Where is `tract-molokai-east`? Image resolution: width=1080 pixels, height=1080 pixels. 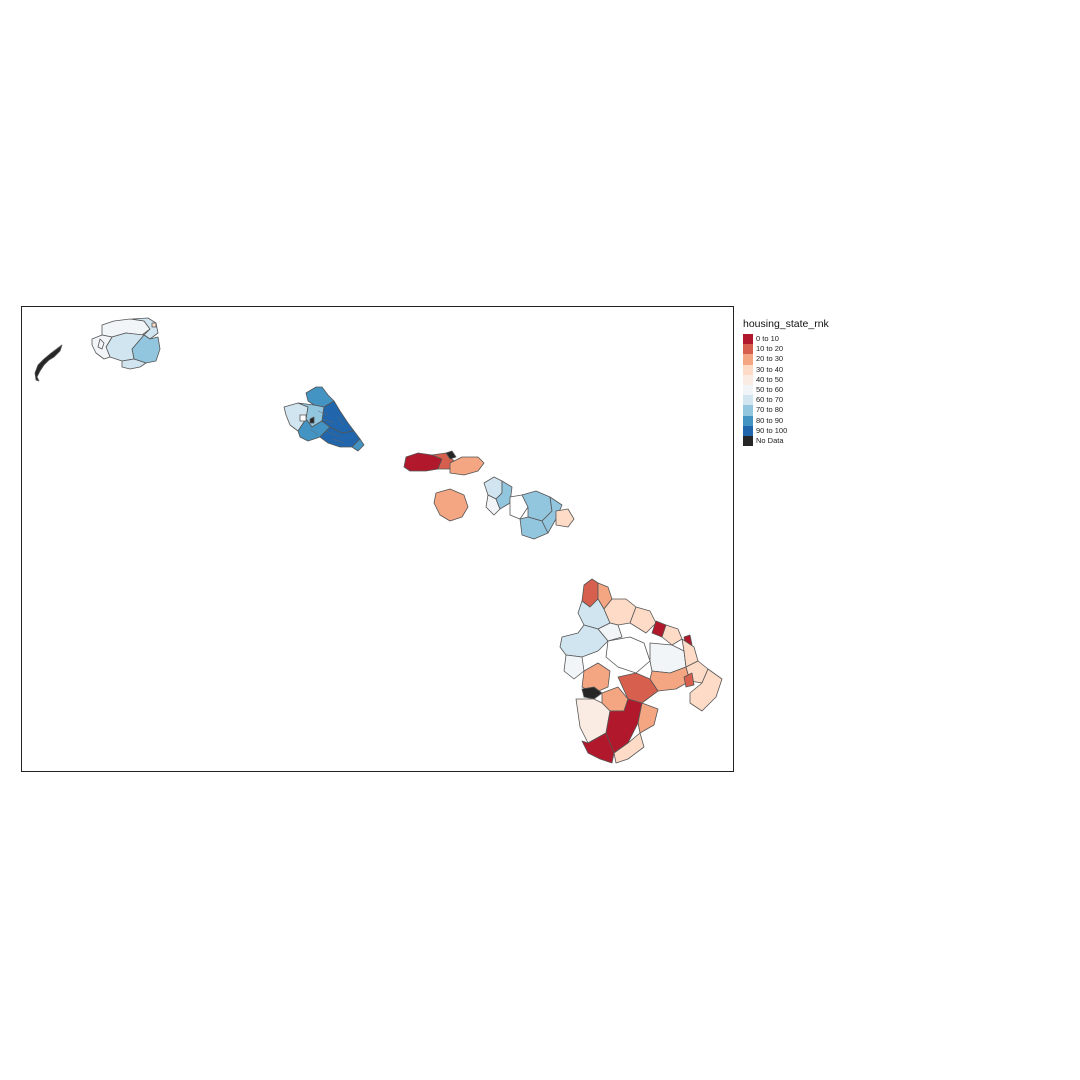
tract-molokai-east is located at coordinates (467, 466).